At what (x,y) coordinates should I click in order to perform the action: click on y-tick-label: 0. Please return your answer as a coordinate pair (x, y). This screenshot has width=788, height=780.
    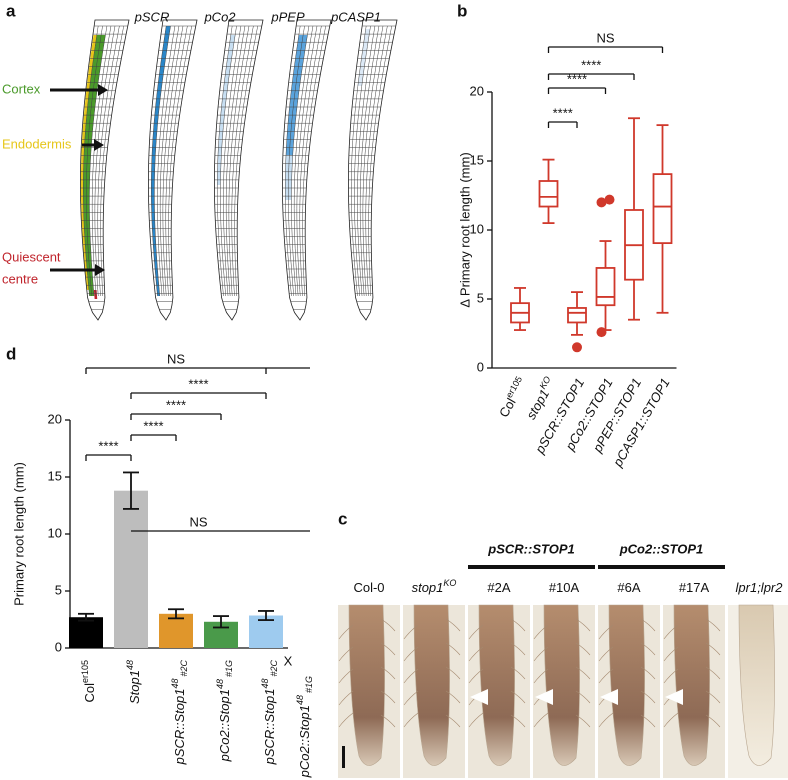
    Looking at the image, I should click on (480, 366).